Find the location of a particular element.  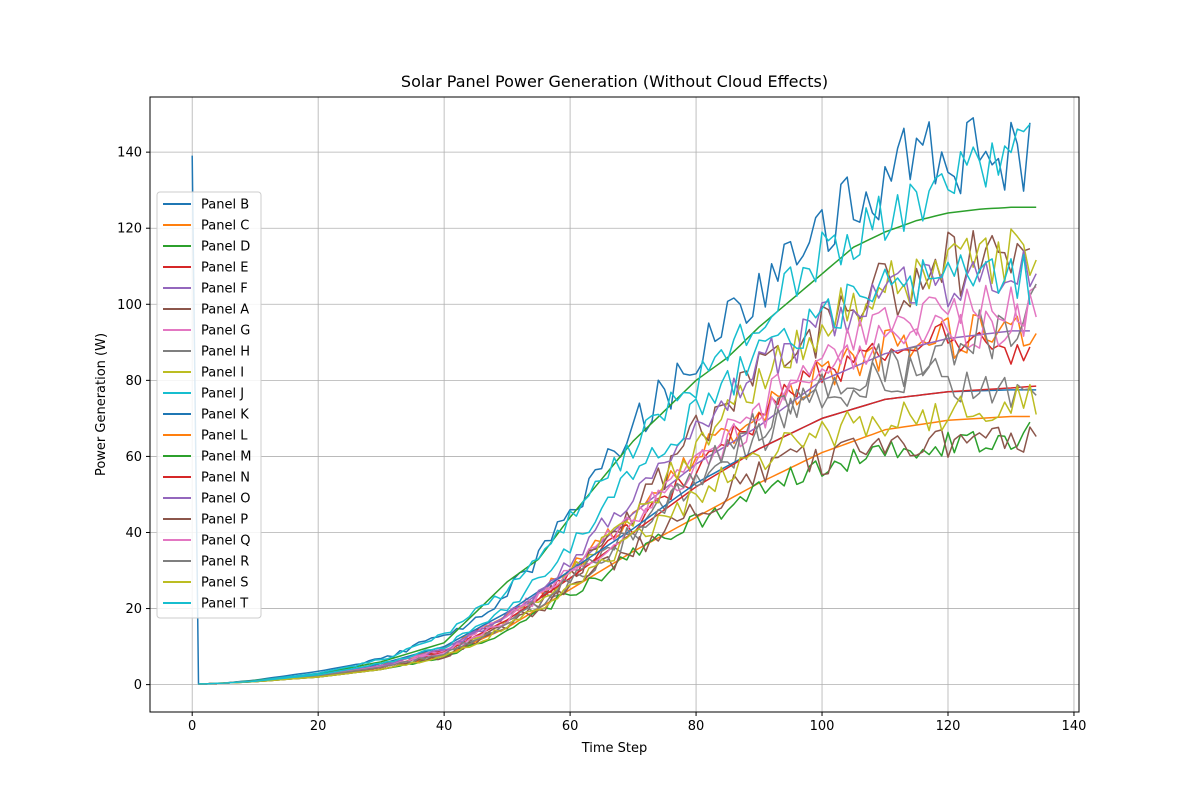

legend-label: Panel A is located at coordinates (225, 310).